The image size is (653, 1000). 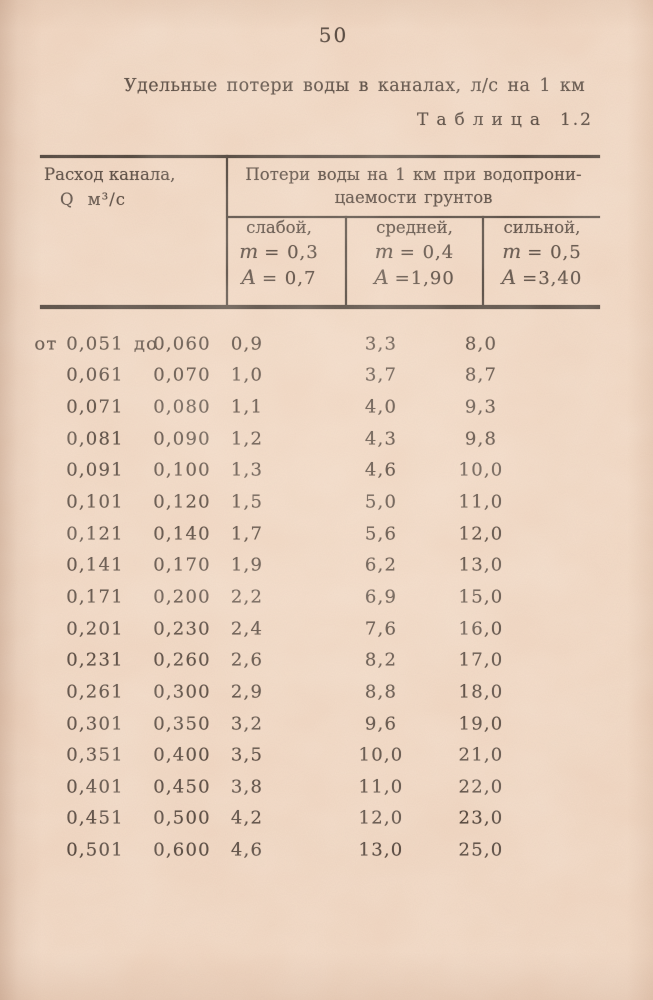 I want to click on loss-strong-value: 12,0, so click(x=481, y=534).